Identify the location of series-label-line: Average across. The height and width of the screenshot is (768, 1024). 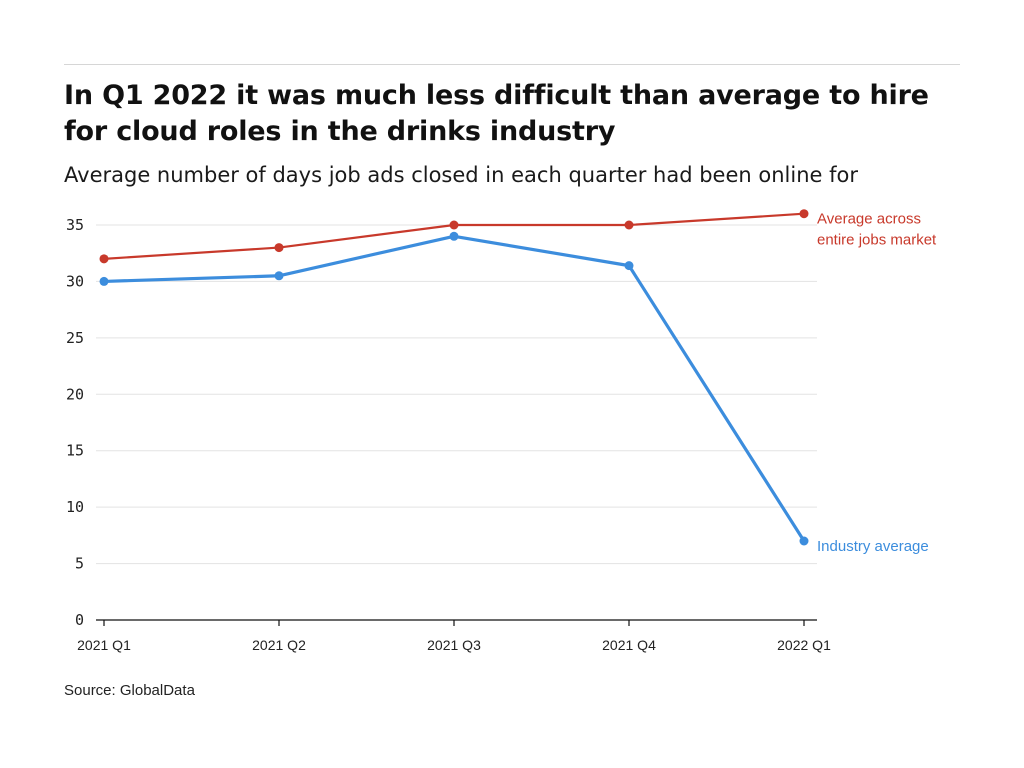
(869, 219).